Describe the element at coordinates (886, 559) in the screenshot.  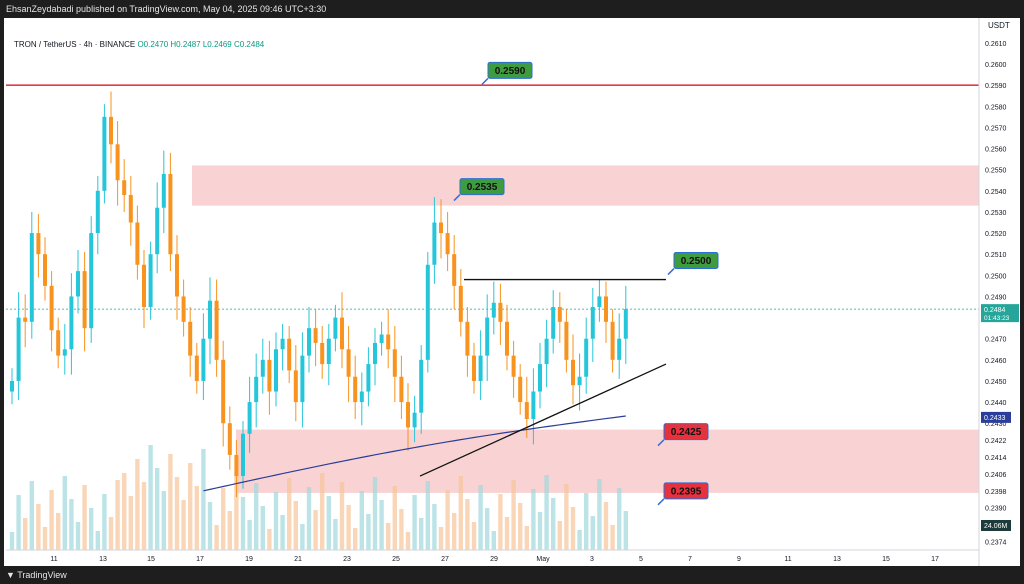
I see `time-tick-label: 15` at that location.